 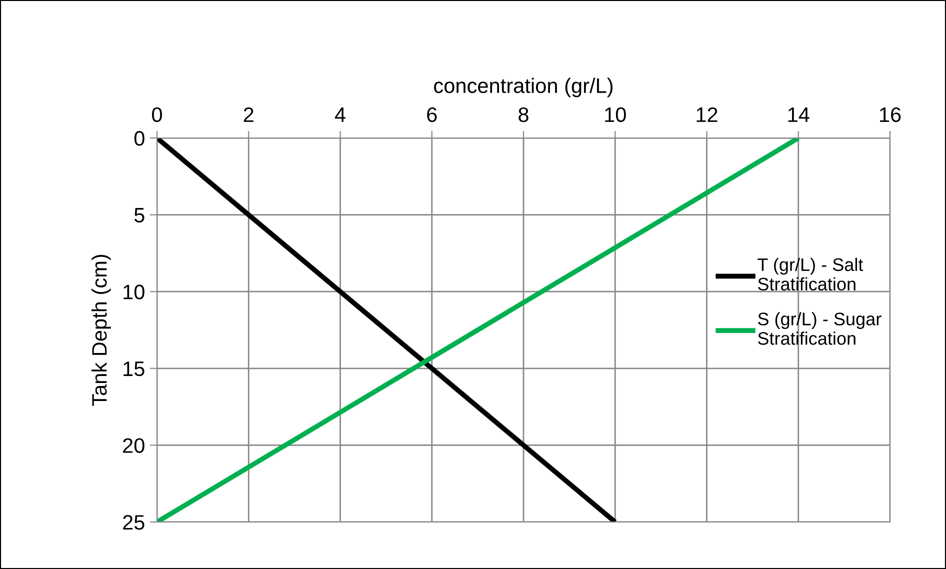 What do you see at coordinates (157, 114) in the screenshot?
I see `x-tick-label: 0` at bounding box center [157, 114].